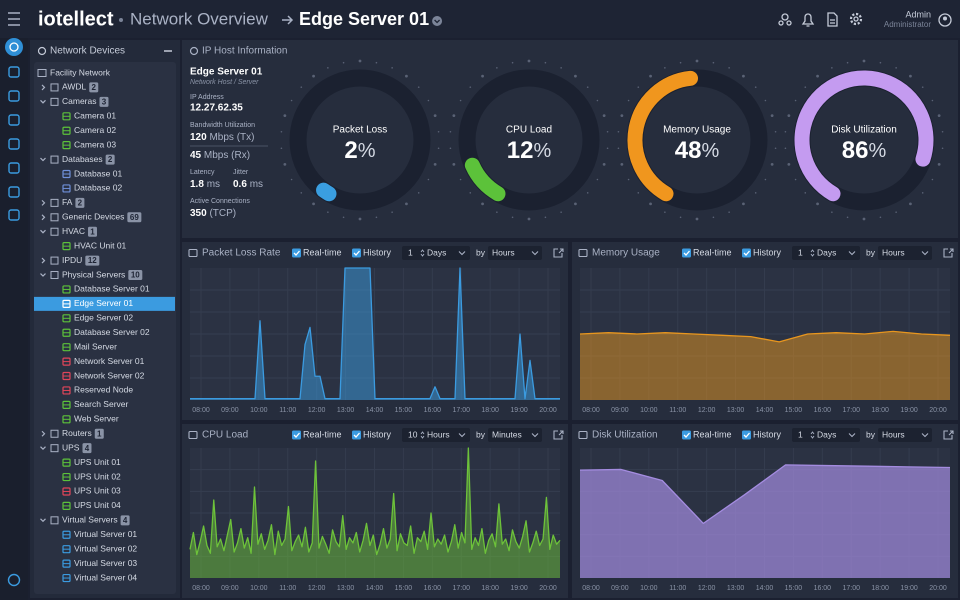  Describe the element at coordinates (99, 548) in the screenshot. I see `tree-row: Virtual Server 02` at that location.